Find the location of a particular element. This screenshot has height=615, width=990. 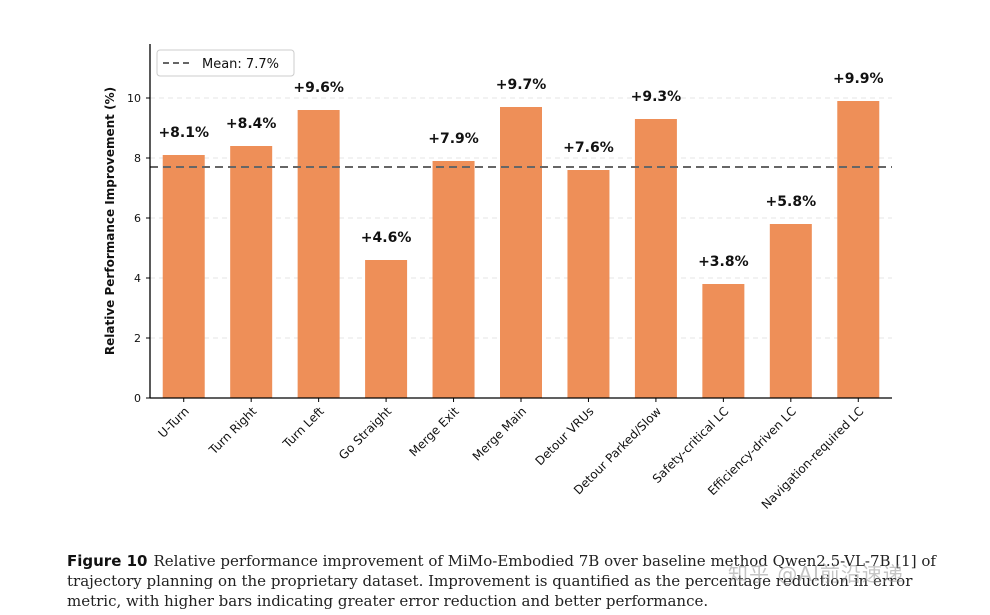

bar-value-label: +7.6% is located at coordinates (588, 148).